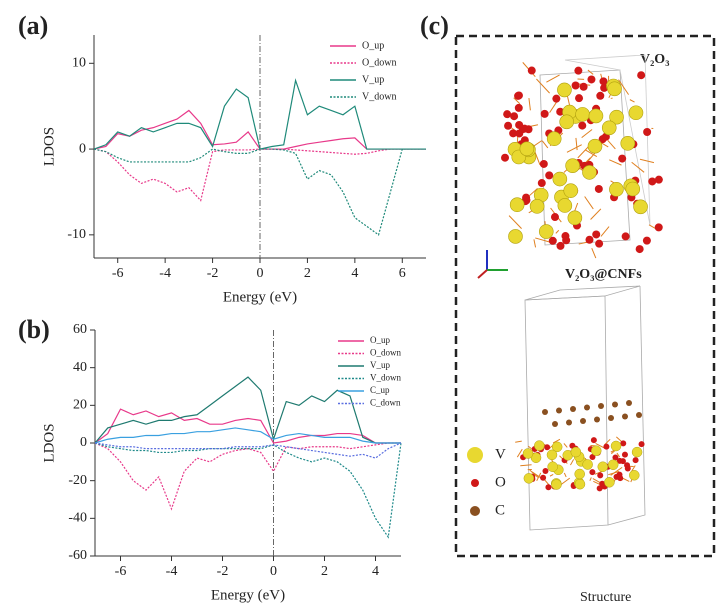  I want to click on y-tick-label: 0, so click(82, 148).